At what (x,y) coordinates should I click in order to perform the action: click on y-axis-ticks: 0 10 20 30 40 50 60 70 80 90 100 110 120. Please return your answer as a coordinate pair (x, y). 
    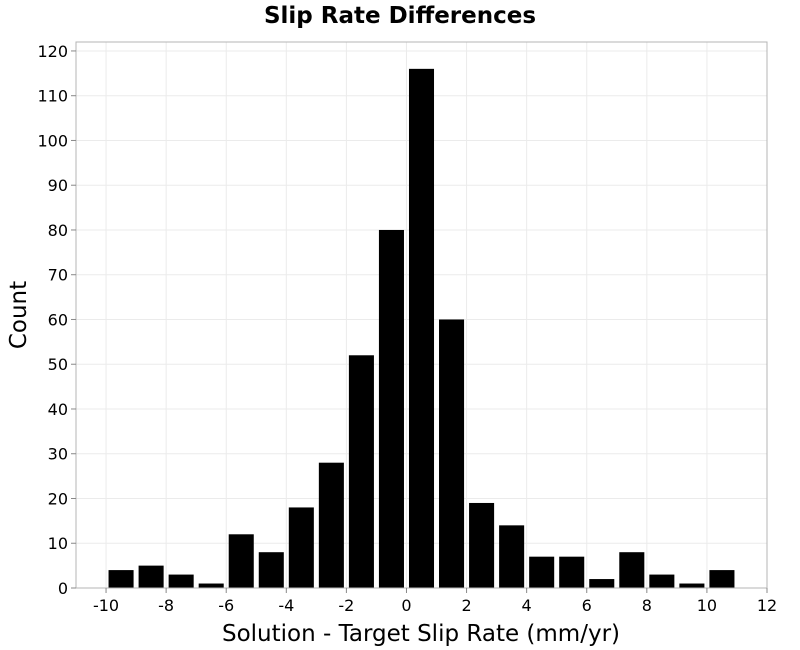
    Looking at the image, I should click on (56, 320).